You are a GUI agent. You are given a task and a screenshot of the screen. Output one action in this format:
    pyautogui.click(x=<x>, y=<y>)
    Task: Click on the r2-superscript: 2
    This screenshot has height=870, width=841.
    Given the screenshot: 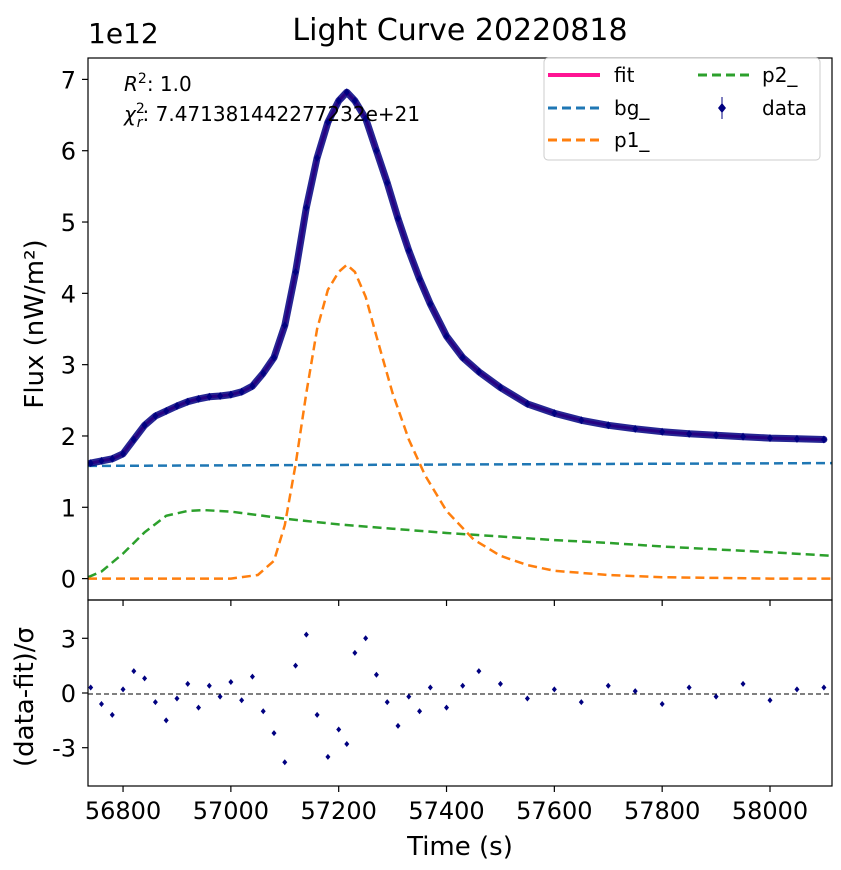 What is the action you would take?
    pyautogui.click(x=142, y=79)
    